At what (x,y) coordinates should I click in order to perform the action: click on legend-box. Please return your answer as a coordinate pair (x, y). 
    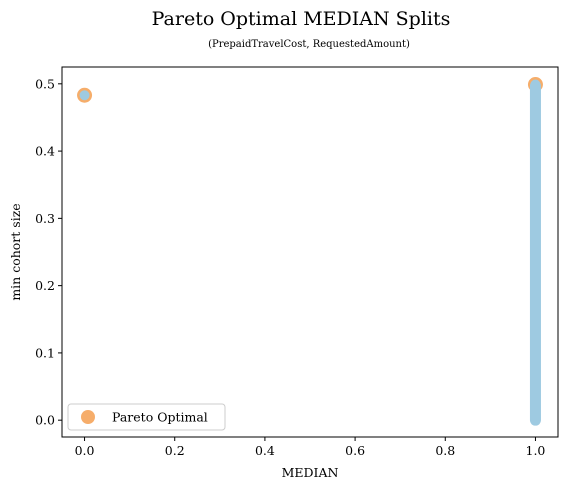
    Looking at the image, I should click on (146, 417).